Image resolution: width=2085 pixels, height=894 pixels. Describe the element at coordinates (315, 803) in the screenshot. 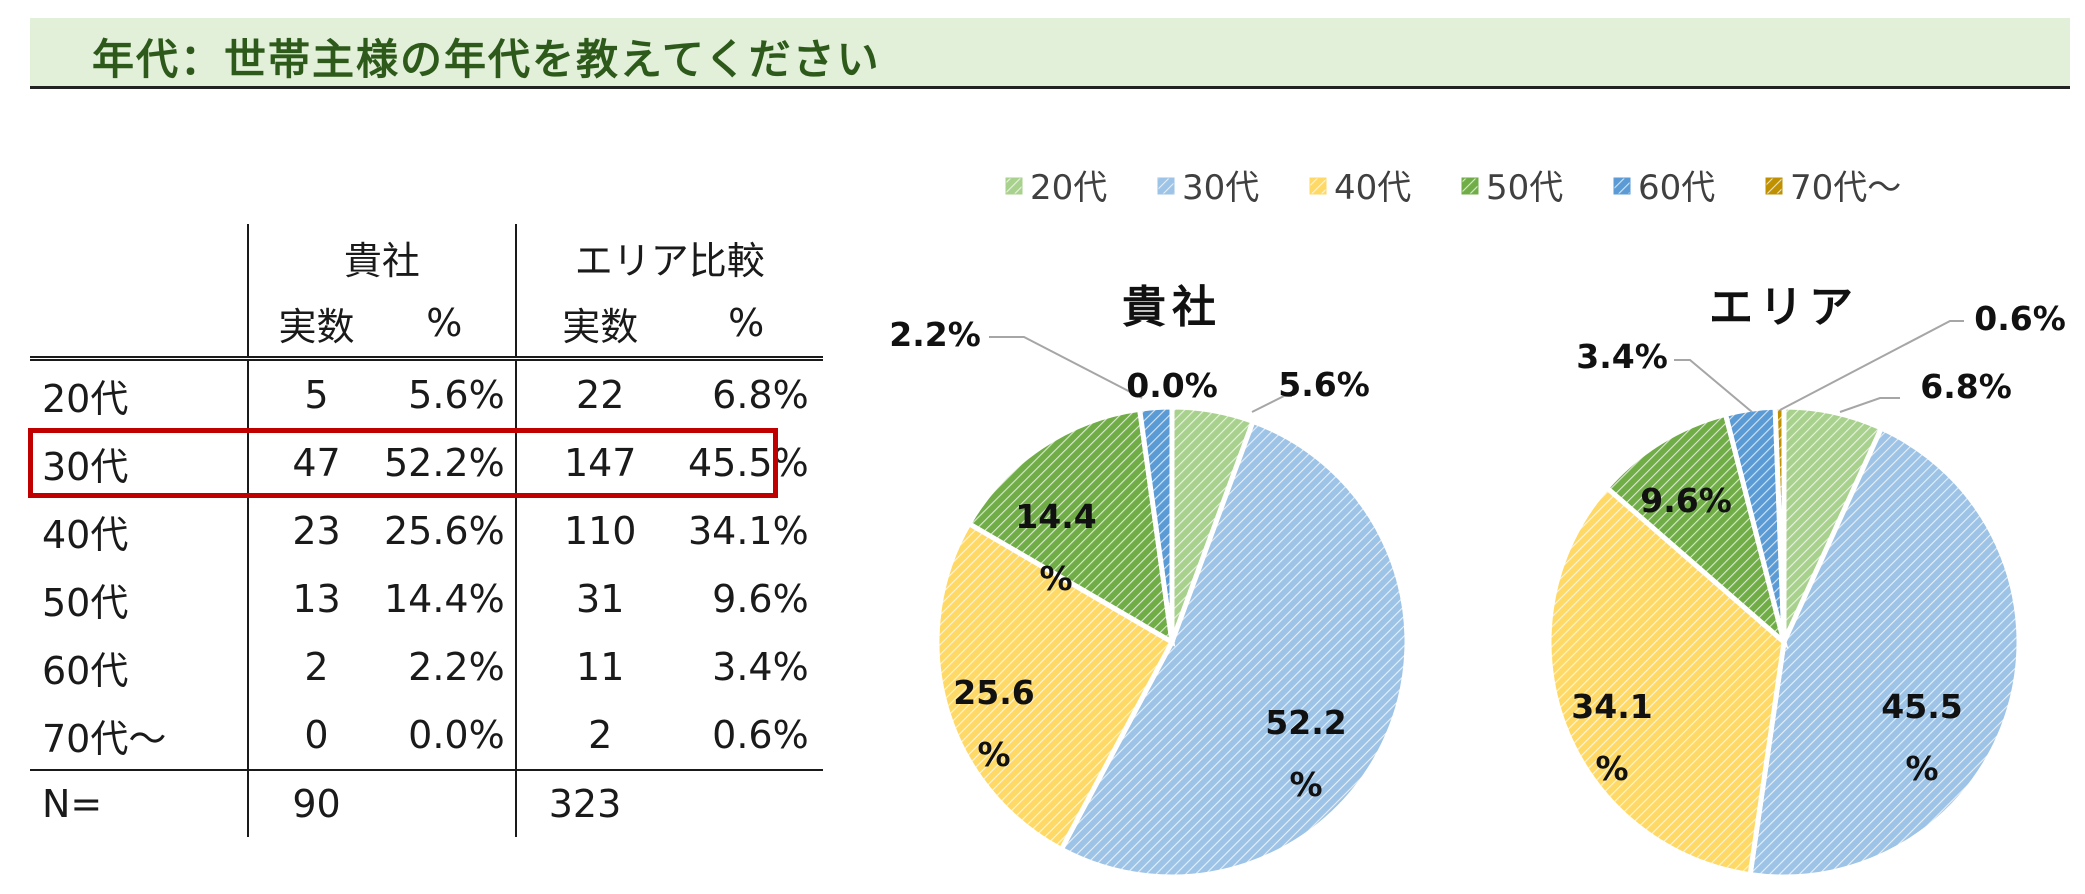

I see `total-company-count: 90` at that location.